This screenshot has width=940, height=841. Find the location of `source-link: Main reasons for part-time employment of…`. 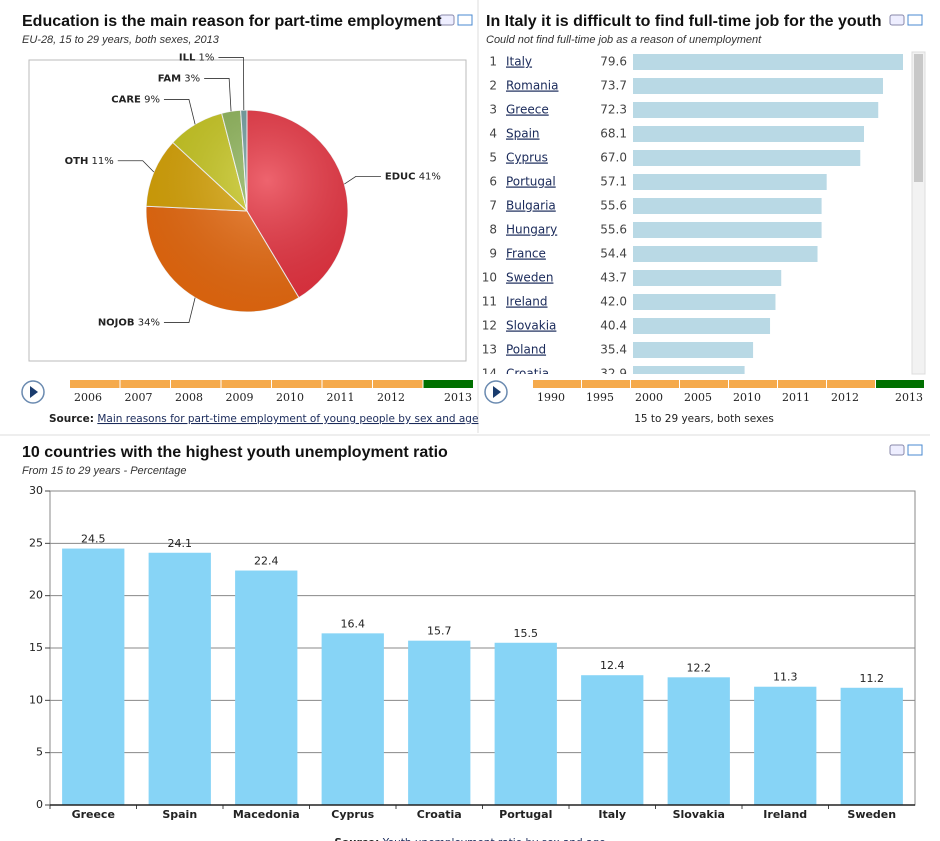

source-link: Main reasons for part-time employment of… is located at coordinates (287, 419).